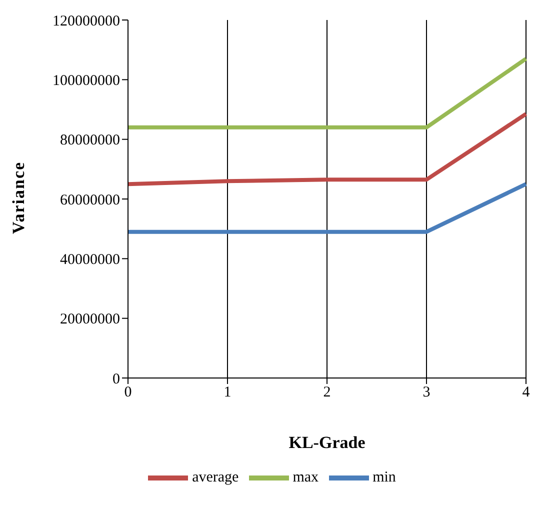 Image resolution: width=547 pixels, height=514 pixels. What do you see at coordinates (116, 379) in the screenshot?
I see `y-tick-label: 0` at bounding box center [116, 379].